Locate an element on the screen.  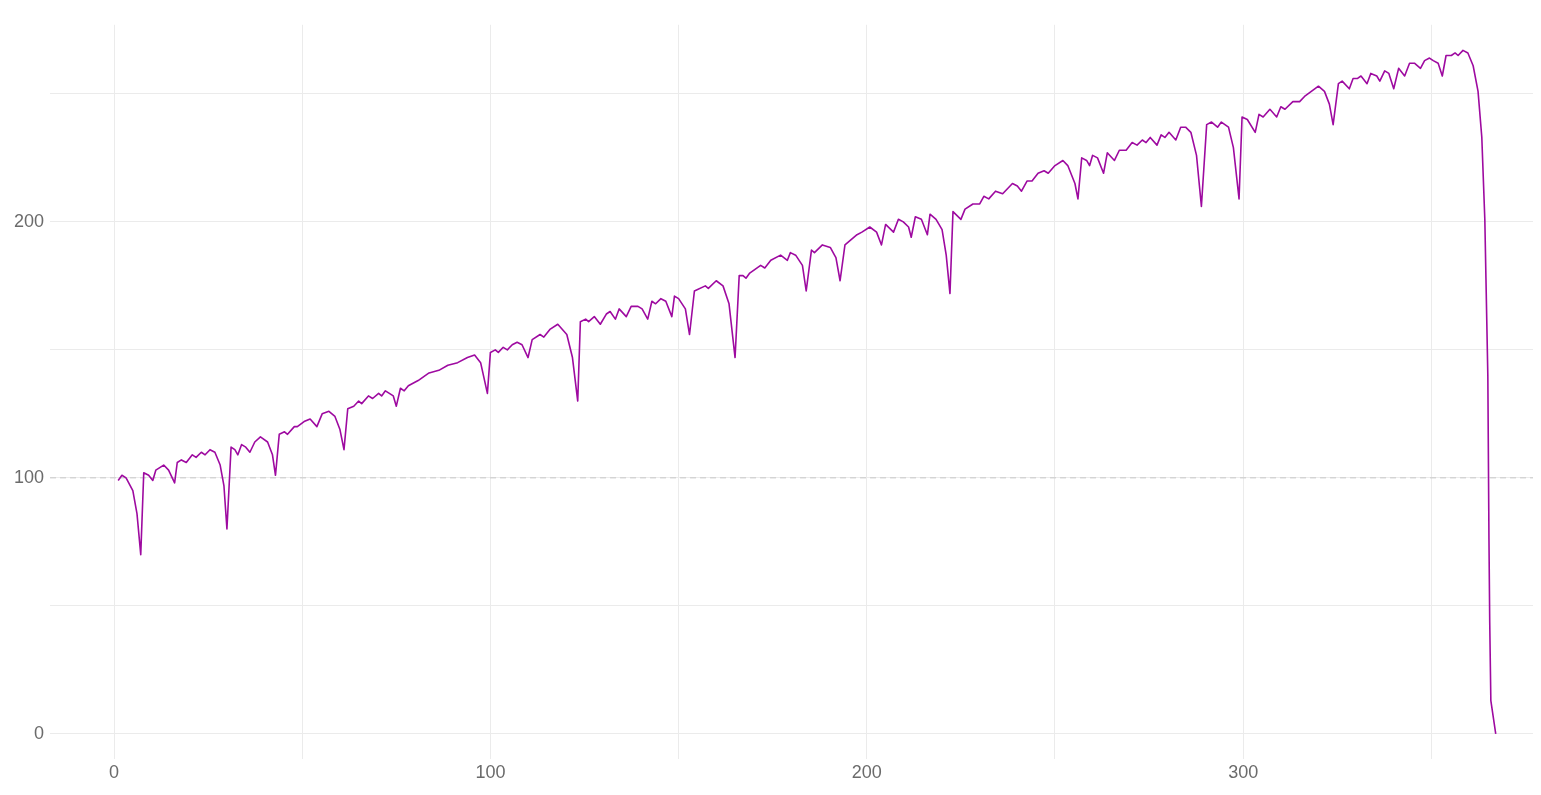
x-tick-label: 200 is located at coordinates (866, 772).